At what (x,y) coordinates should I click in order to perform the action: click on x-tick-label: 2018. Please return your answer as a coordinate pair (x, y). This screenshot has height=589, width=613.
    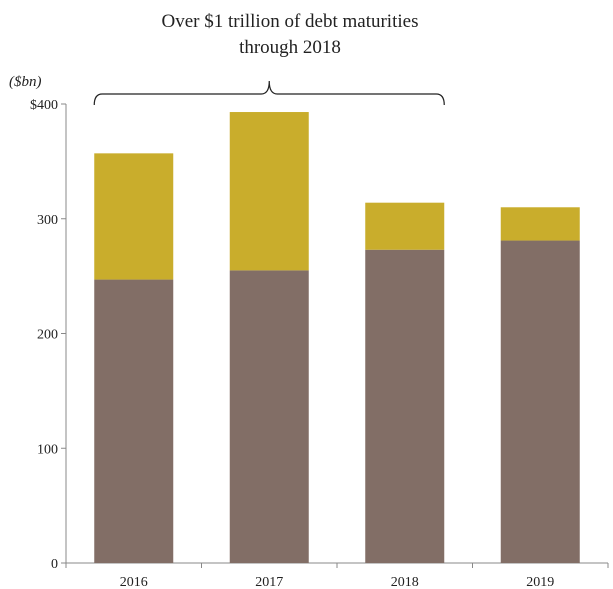
    Looking at the image, I should click on (405, 582).